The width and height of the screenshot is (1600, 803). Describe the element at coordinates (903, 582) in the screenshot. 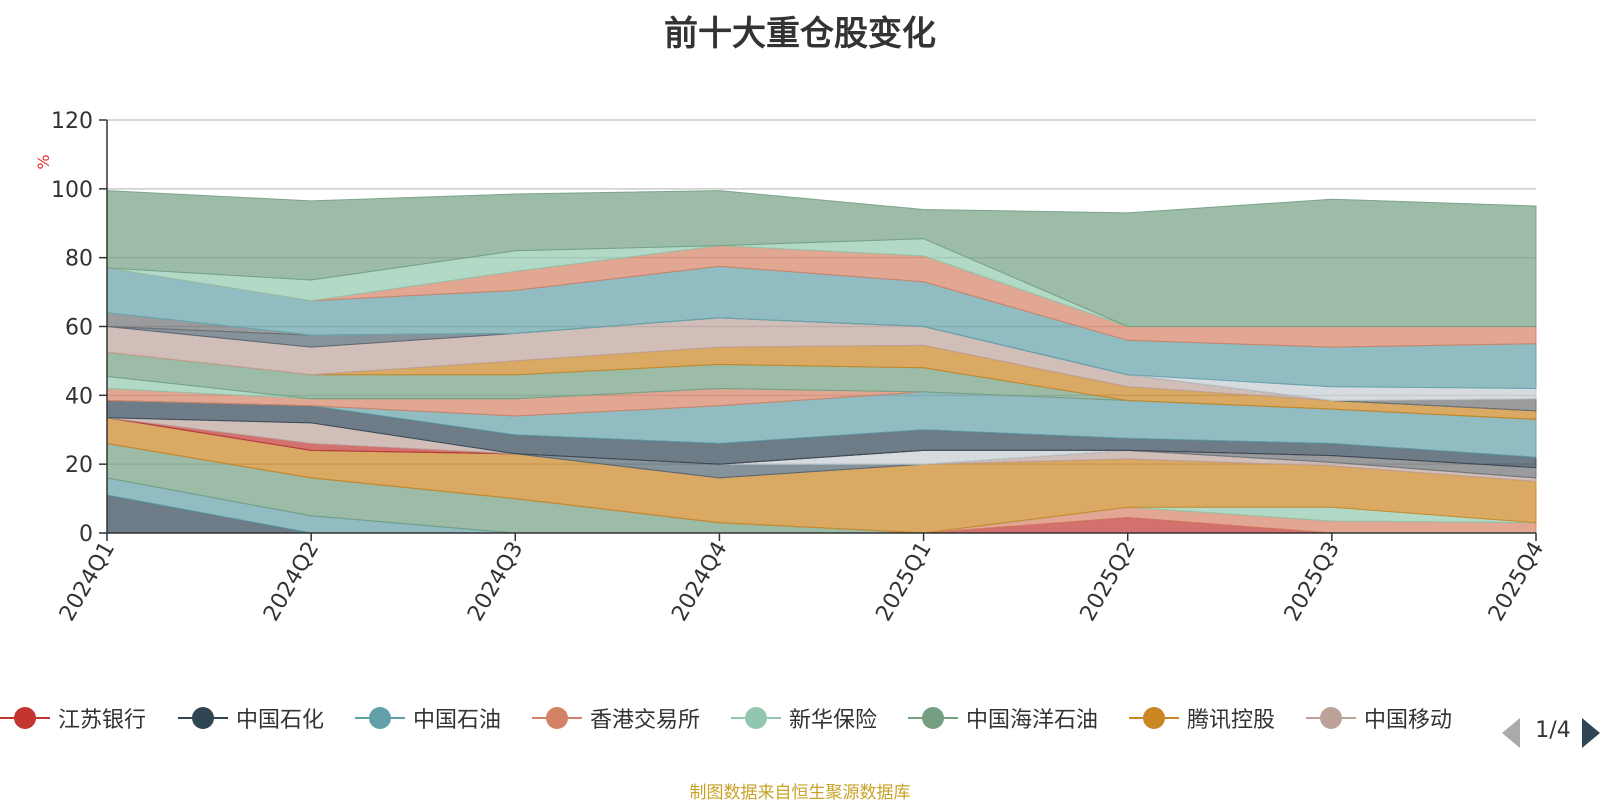

I see `x-tick-label: 2025Q1` at that location.